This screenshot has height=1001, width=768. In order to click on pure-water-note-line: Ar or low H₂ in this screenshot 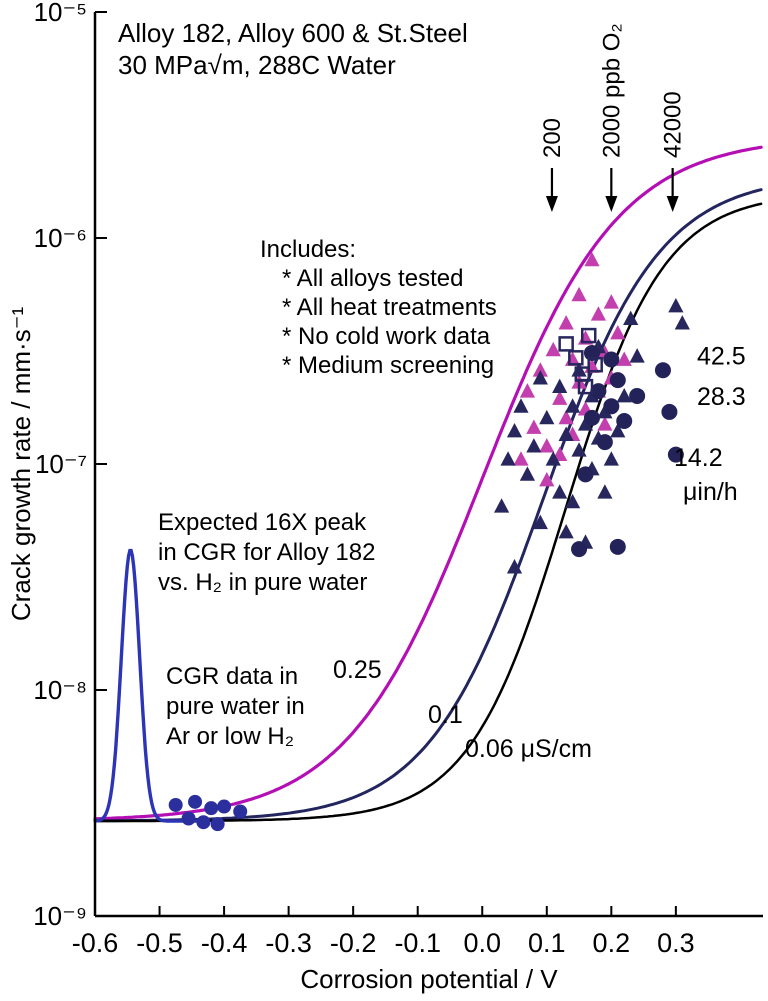, I will do `click(230, 736)`.